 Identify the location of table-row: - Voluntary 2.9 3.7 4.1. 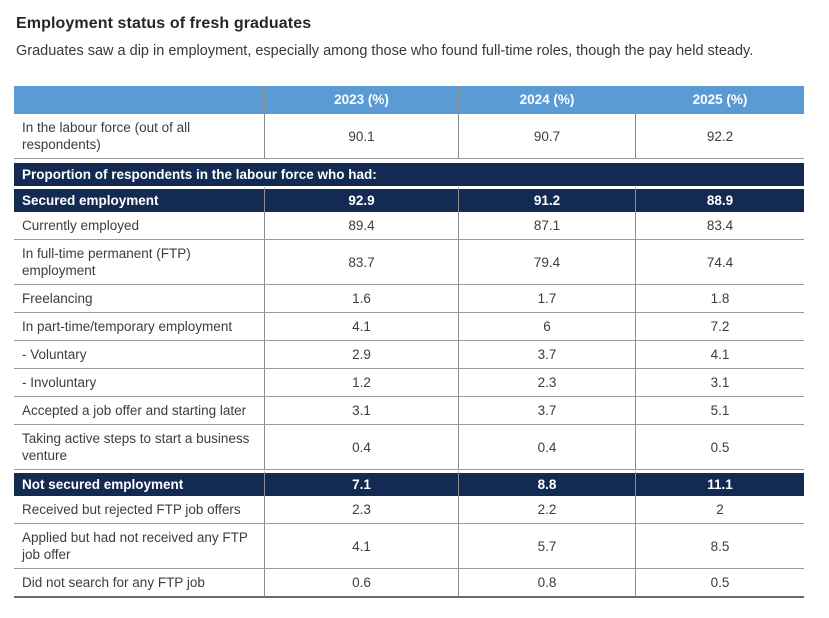
(409, 355).